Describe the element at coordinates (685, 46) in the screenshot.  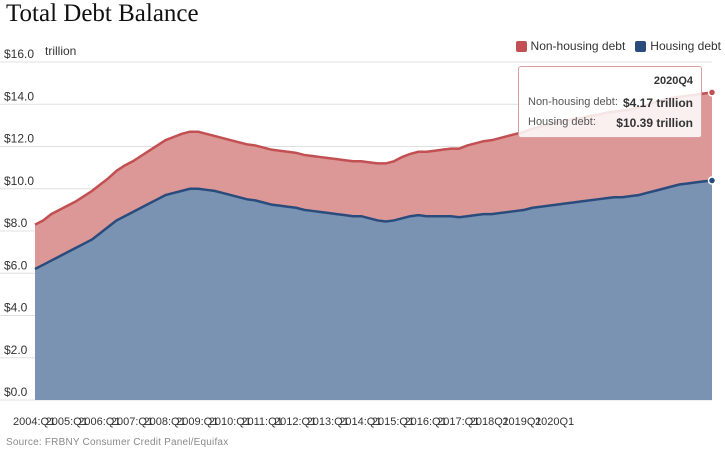
I see `legend-label-housing: Housing debt` at that location.